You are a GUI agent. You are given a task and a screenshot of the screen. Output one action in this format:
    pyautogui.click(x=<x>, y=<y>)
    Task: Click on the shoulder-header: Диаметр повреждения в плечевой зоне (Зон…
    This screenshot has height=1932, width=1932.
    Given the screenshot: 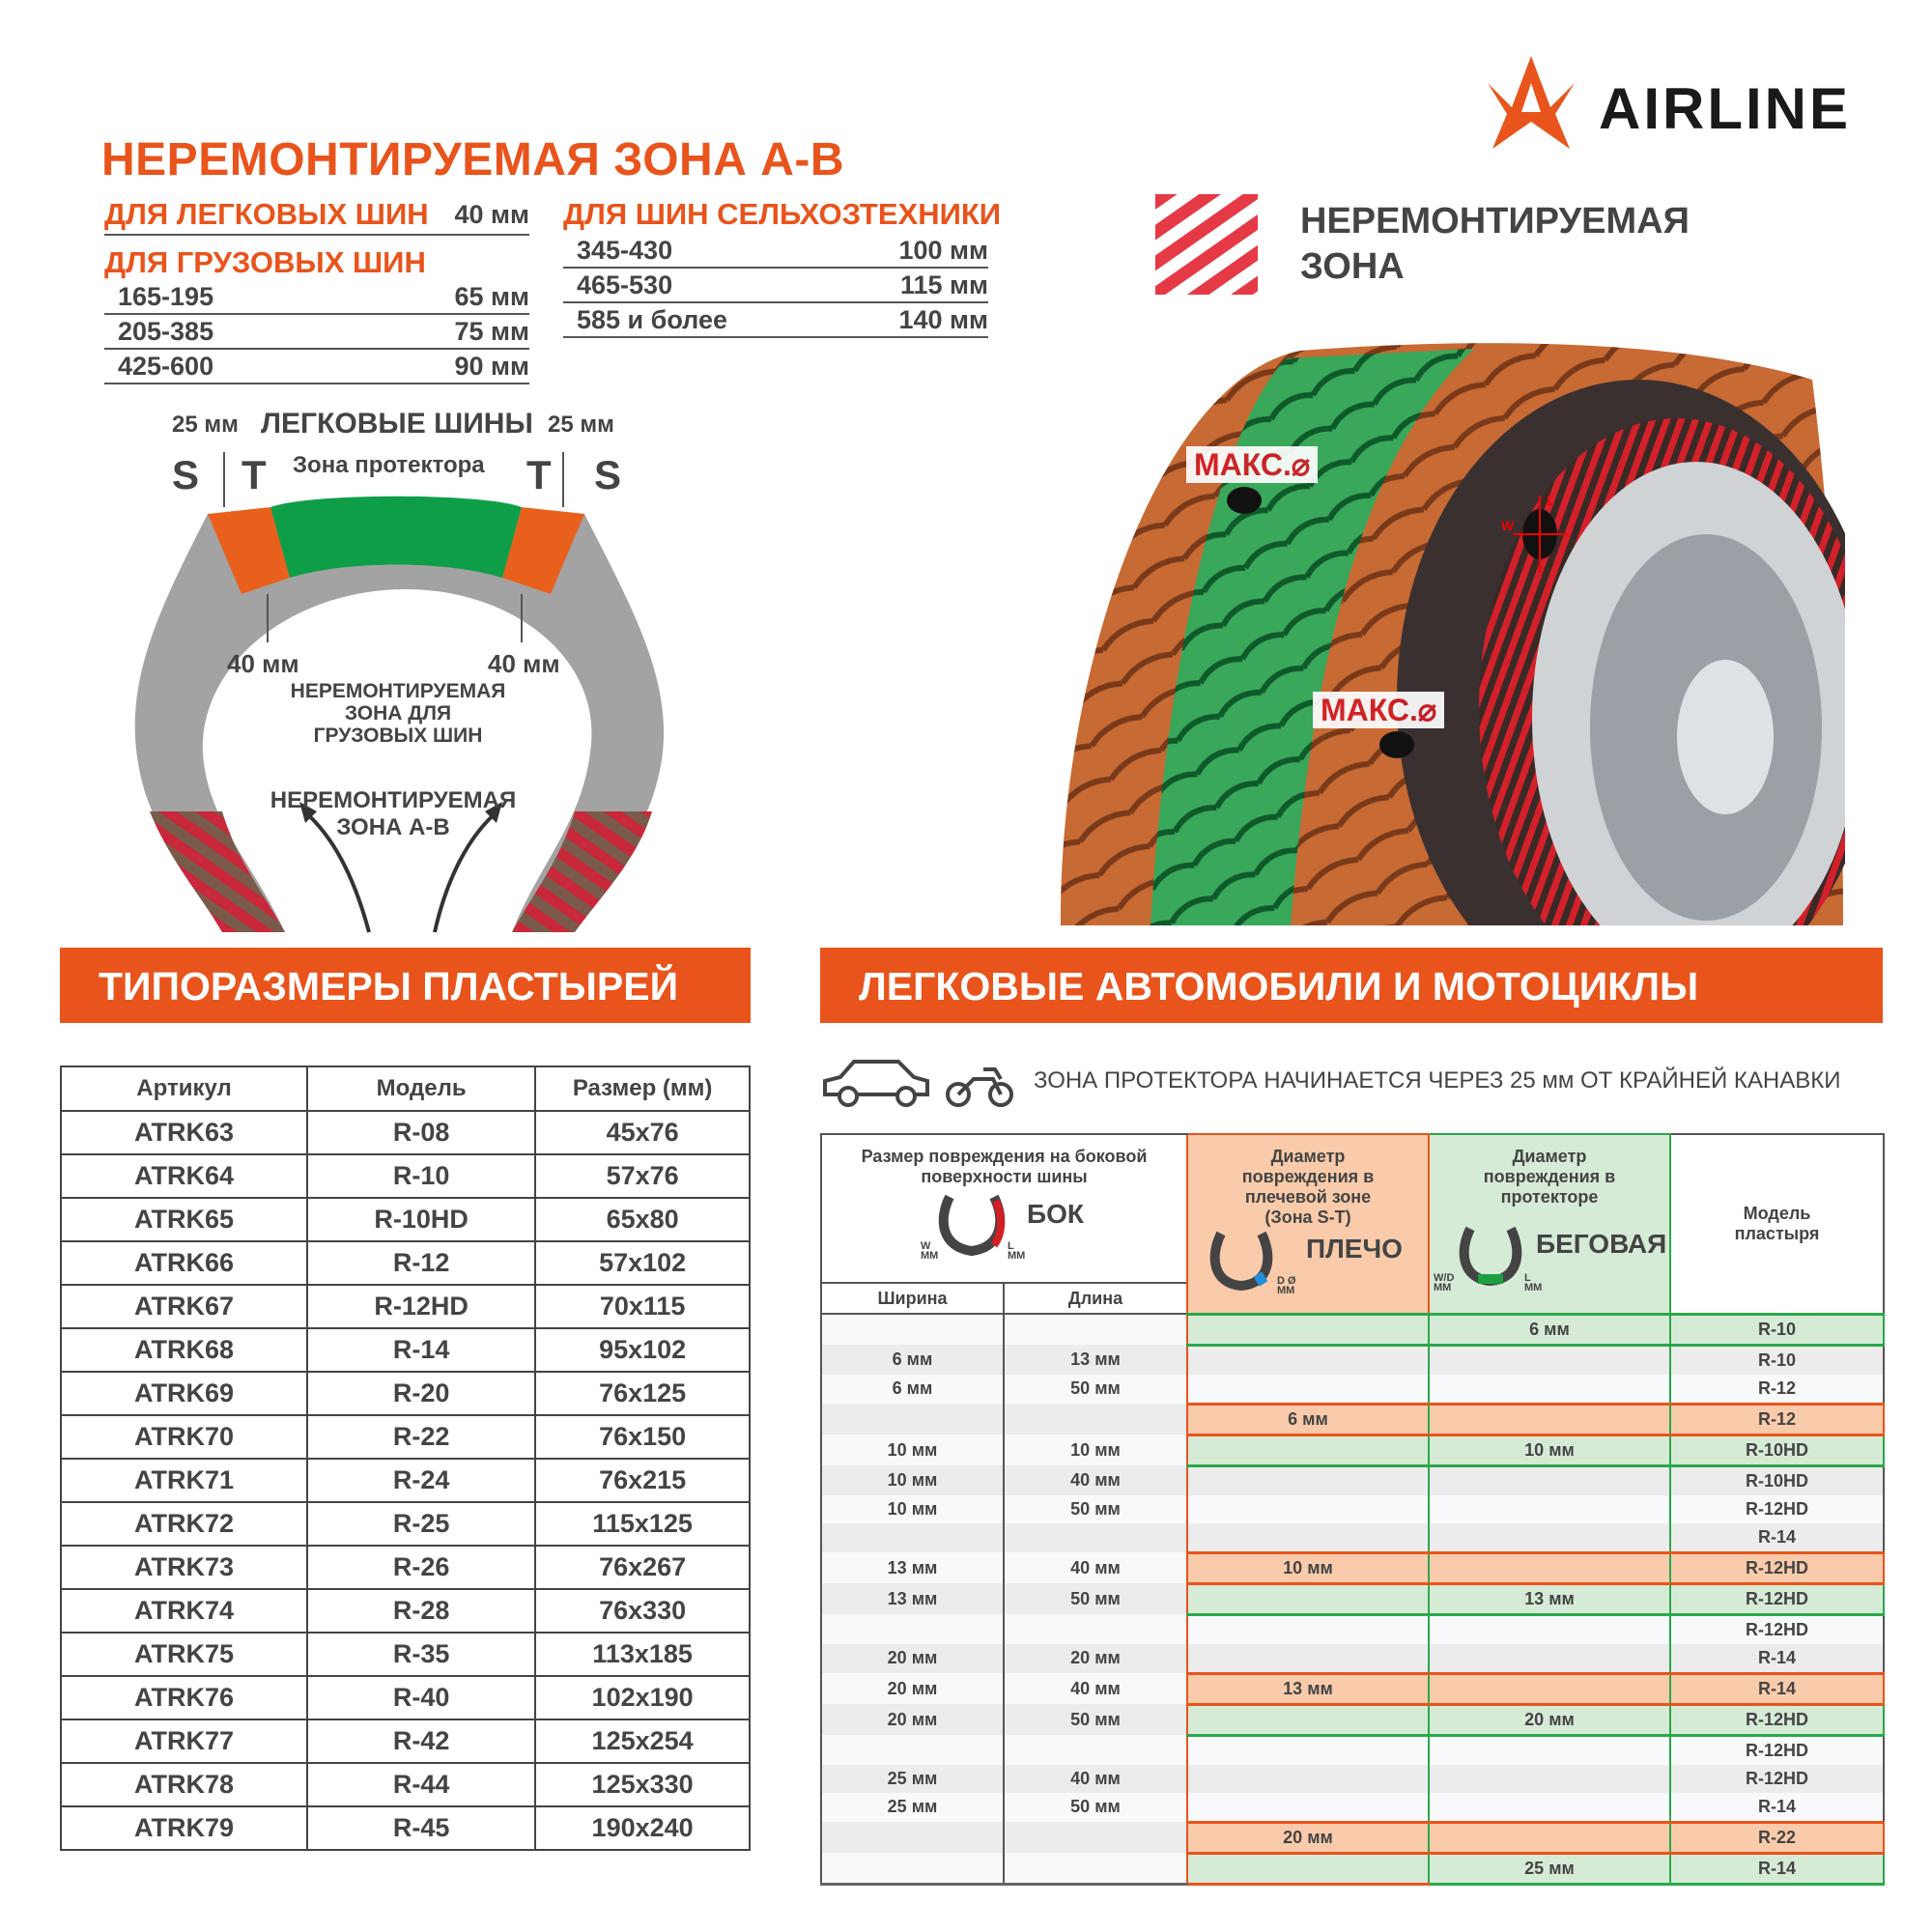 What is the action you would take?
    pyautogui.click(x=1308, y=1224)
    